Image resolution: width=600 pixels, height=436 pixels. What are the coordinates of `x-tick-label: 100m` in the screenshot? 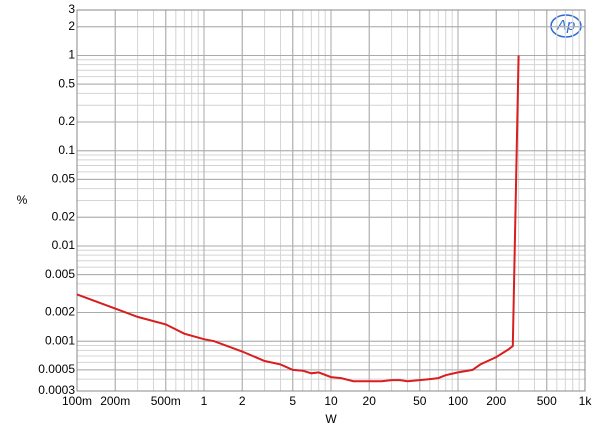 It's located at (77, 401).